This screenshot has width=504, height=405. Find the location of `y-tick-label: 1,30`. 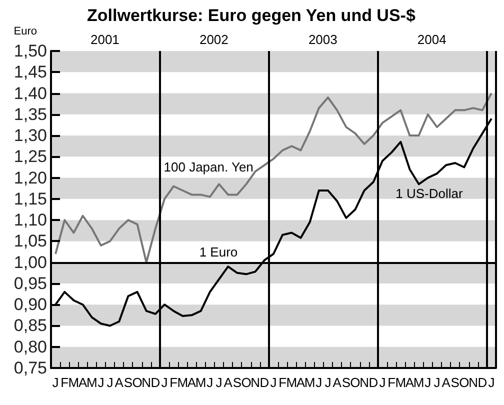

y-tick-label: 1,30 is located at coordinates (30, 136).